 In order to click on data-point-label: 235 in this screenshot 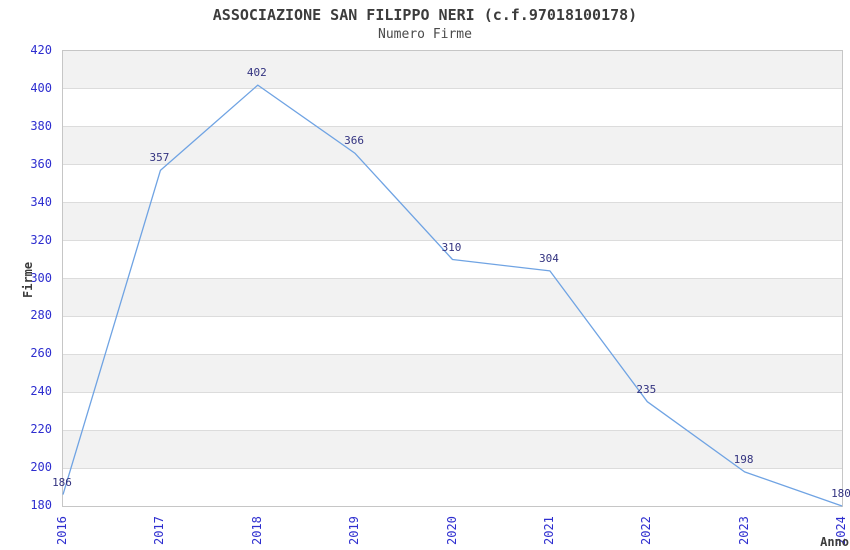, I will do `click(646, 389)`.